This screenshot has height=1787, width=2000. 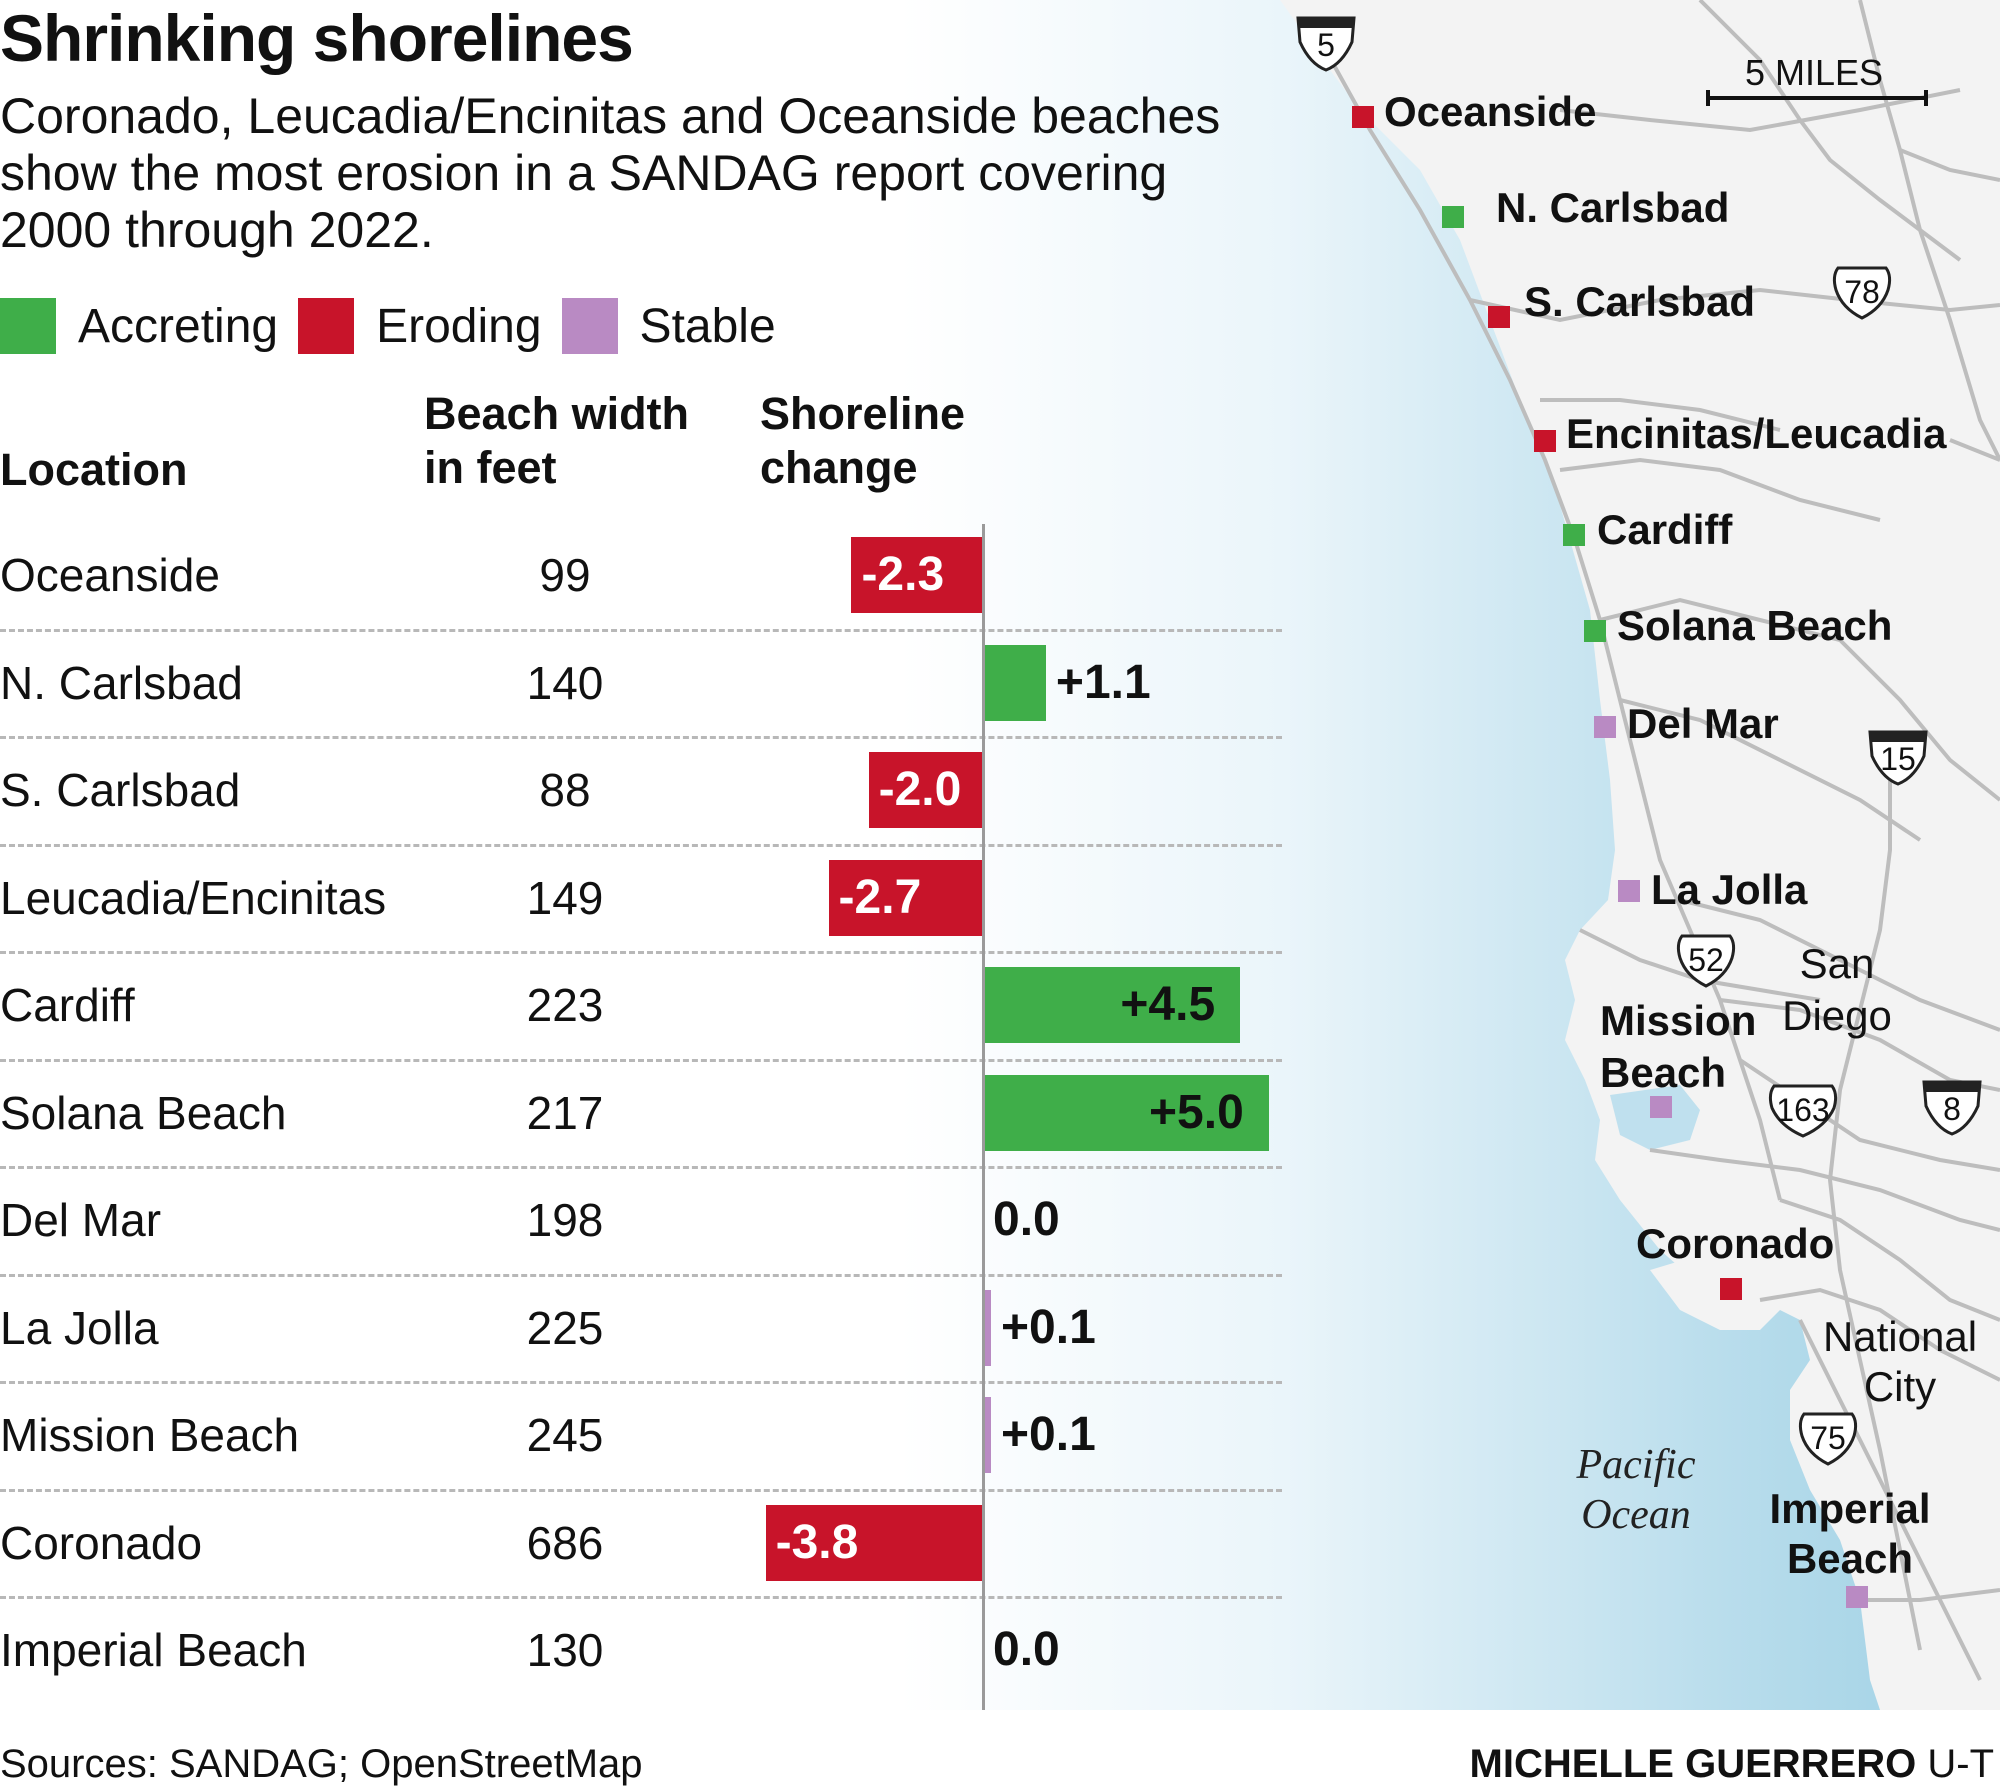 I want to click on map-marker-s-carlsbad, so click(x=1499, y=317).